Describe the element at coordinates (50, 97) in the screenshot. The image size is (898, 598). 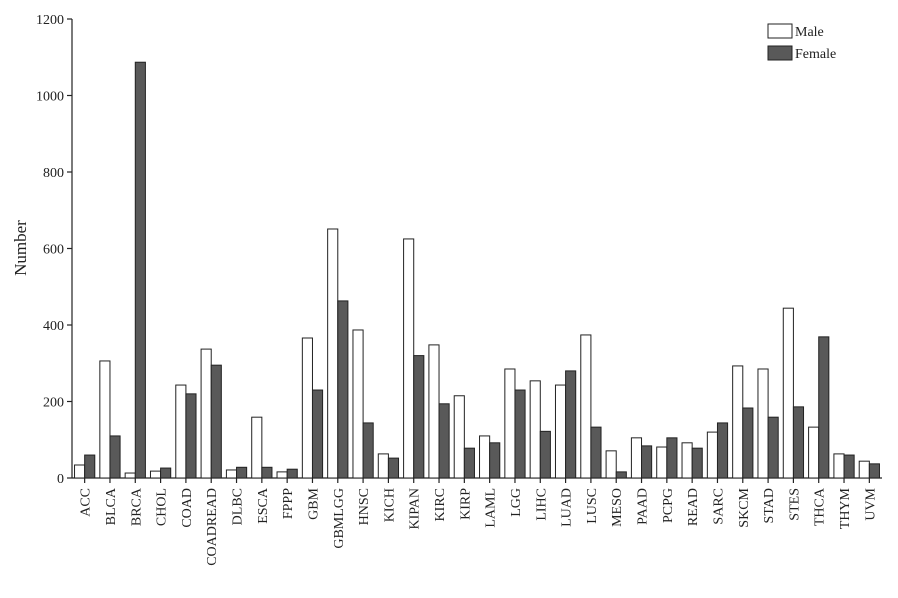
I see `y-tick-label: 1000` at that location.